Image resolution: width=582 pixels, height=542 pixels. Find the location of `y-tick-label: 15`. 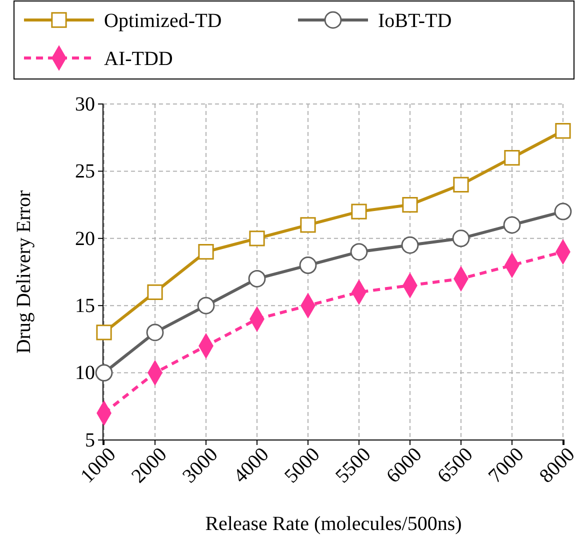

y-tick-label: 15 is located at coordinates (85, 306).